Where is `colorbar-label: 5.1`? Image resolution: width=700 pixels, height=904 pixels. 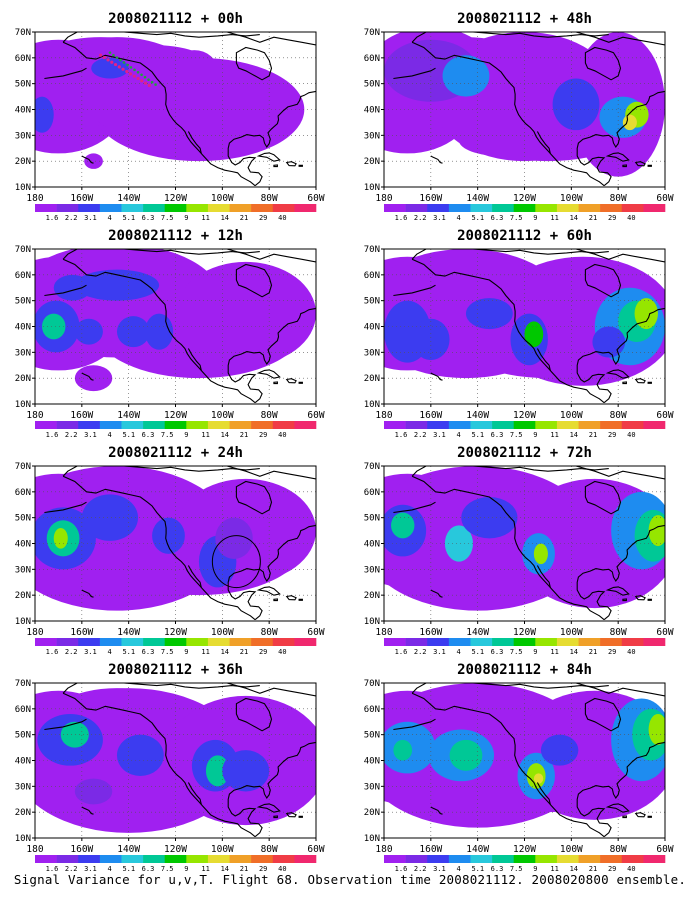
colorbar-label: 5.1 is located at coordinates (128, 869).